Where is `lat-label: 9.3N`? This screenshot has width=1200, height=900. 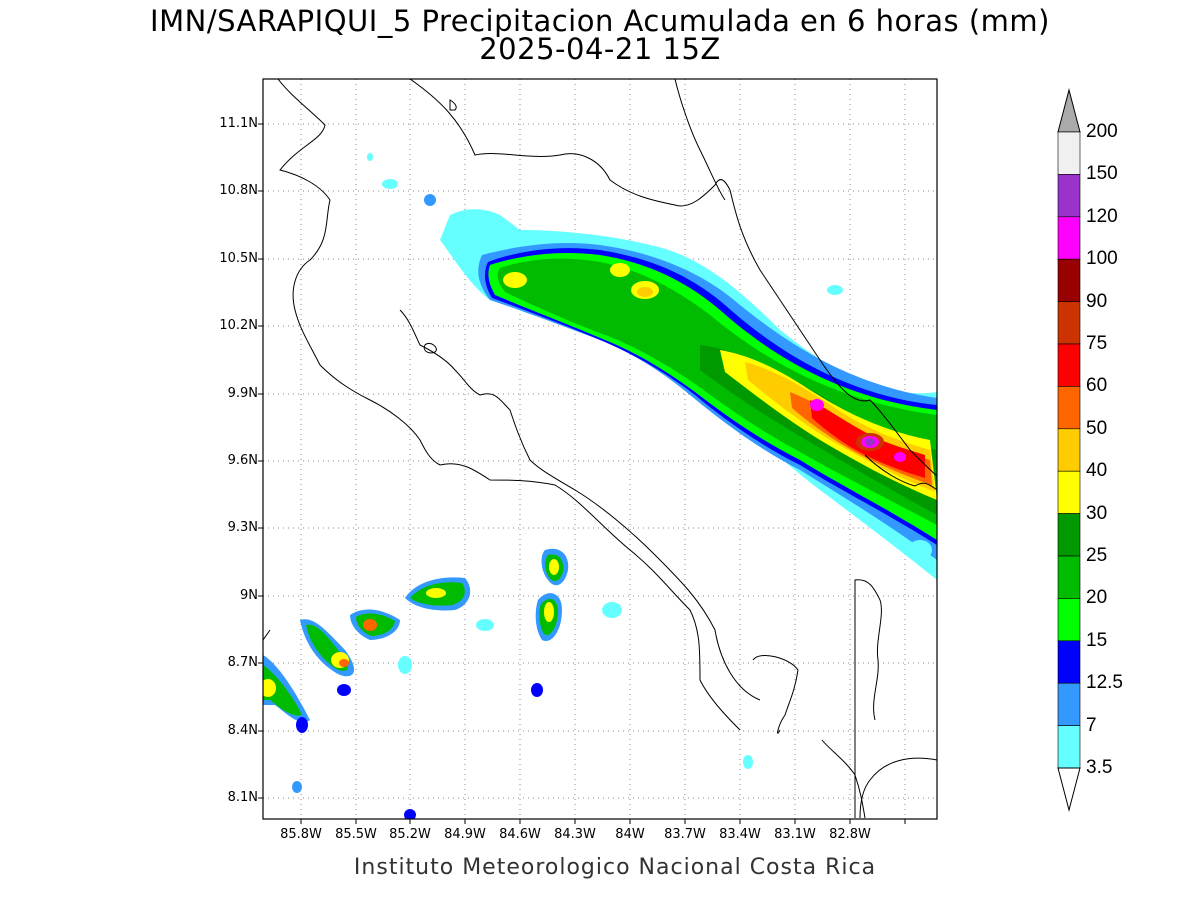
lat-label: 9.3N is located at coordinates (242, 527).